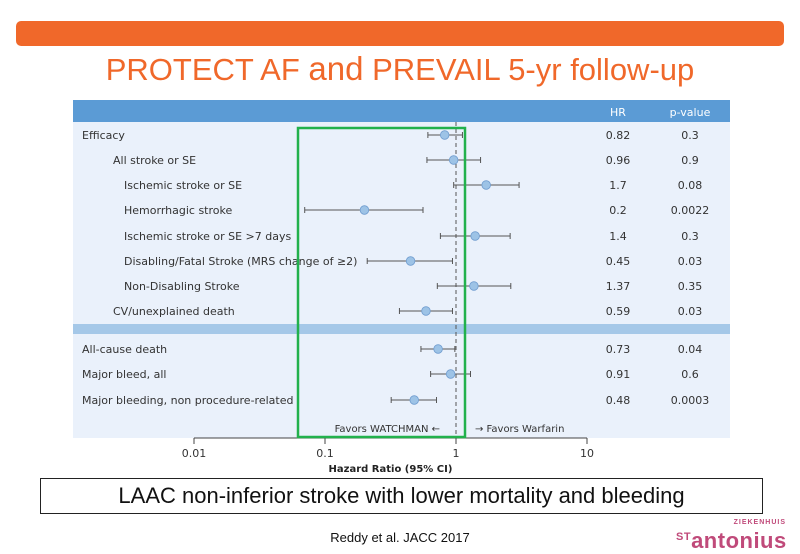  I want to click on x-tick-label: 0.01, so click(194, 453).